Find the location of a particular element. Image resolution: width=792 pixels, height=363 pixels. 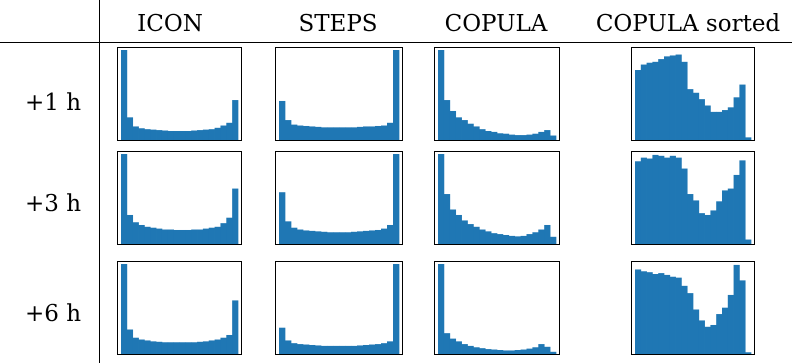

column-header-steps: STEPS is located at coordinates (338, 24).